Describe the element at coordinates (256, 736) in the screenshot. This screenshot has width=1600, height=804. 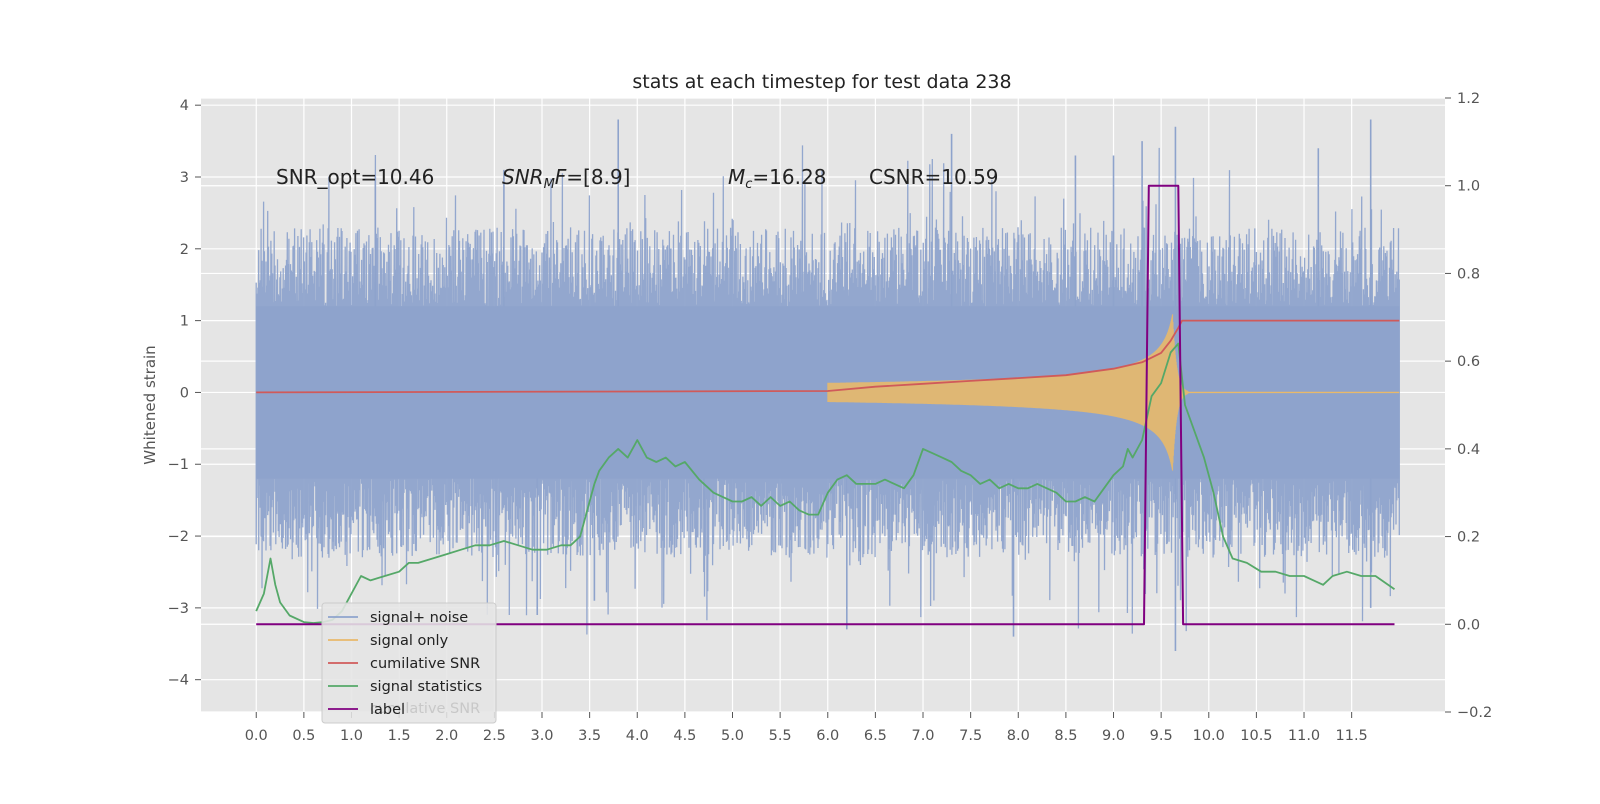
I see `x-tick-label: 0.0` at that location.